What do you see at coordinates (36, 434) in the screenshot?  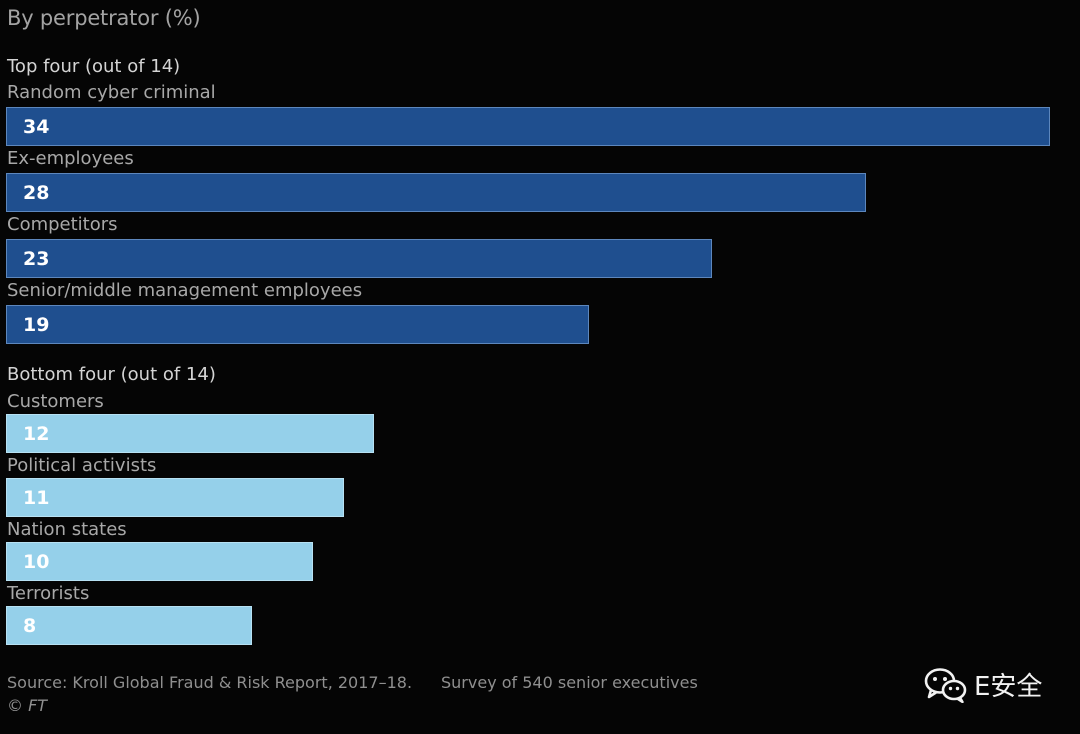 I see `bar-value-label: 12` at bounding box center [36, 434].